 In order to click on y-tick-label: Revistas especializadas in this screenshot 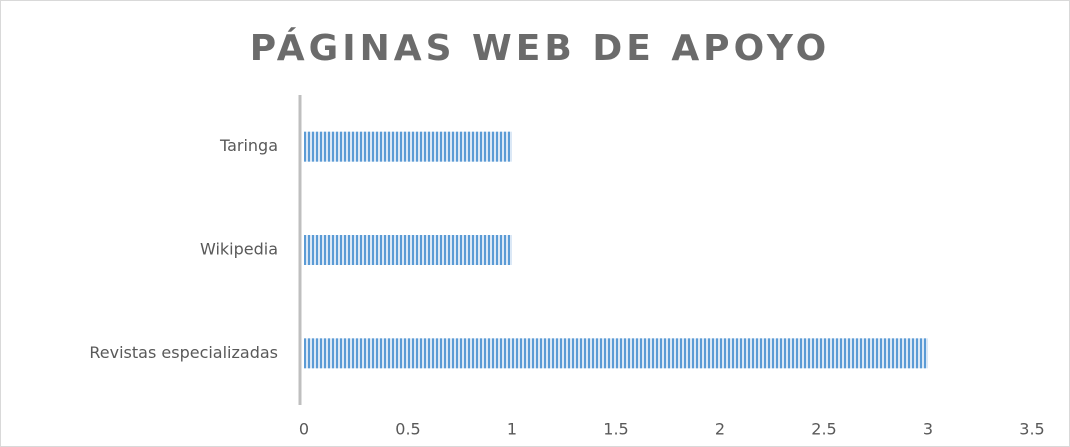, I will do `click(183, 352)`.